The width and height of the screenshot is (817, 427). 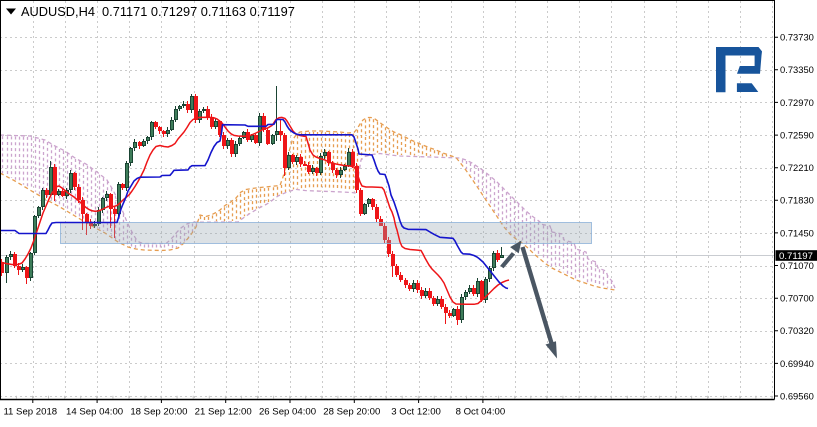 What do you see at coordinates (797, 298) in the screenshot?
I see `svg-text: 0.70700` at bounding box center [797, 298].